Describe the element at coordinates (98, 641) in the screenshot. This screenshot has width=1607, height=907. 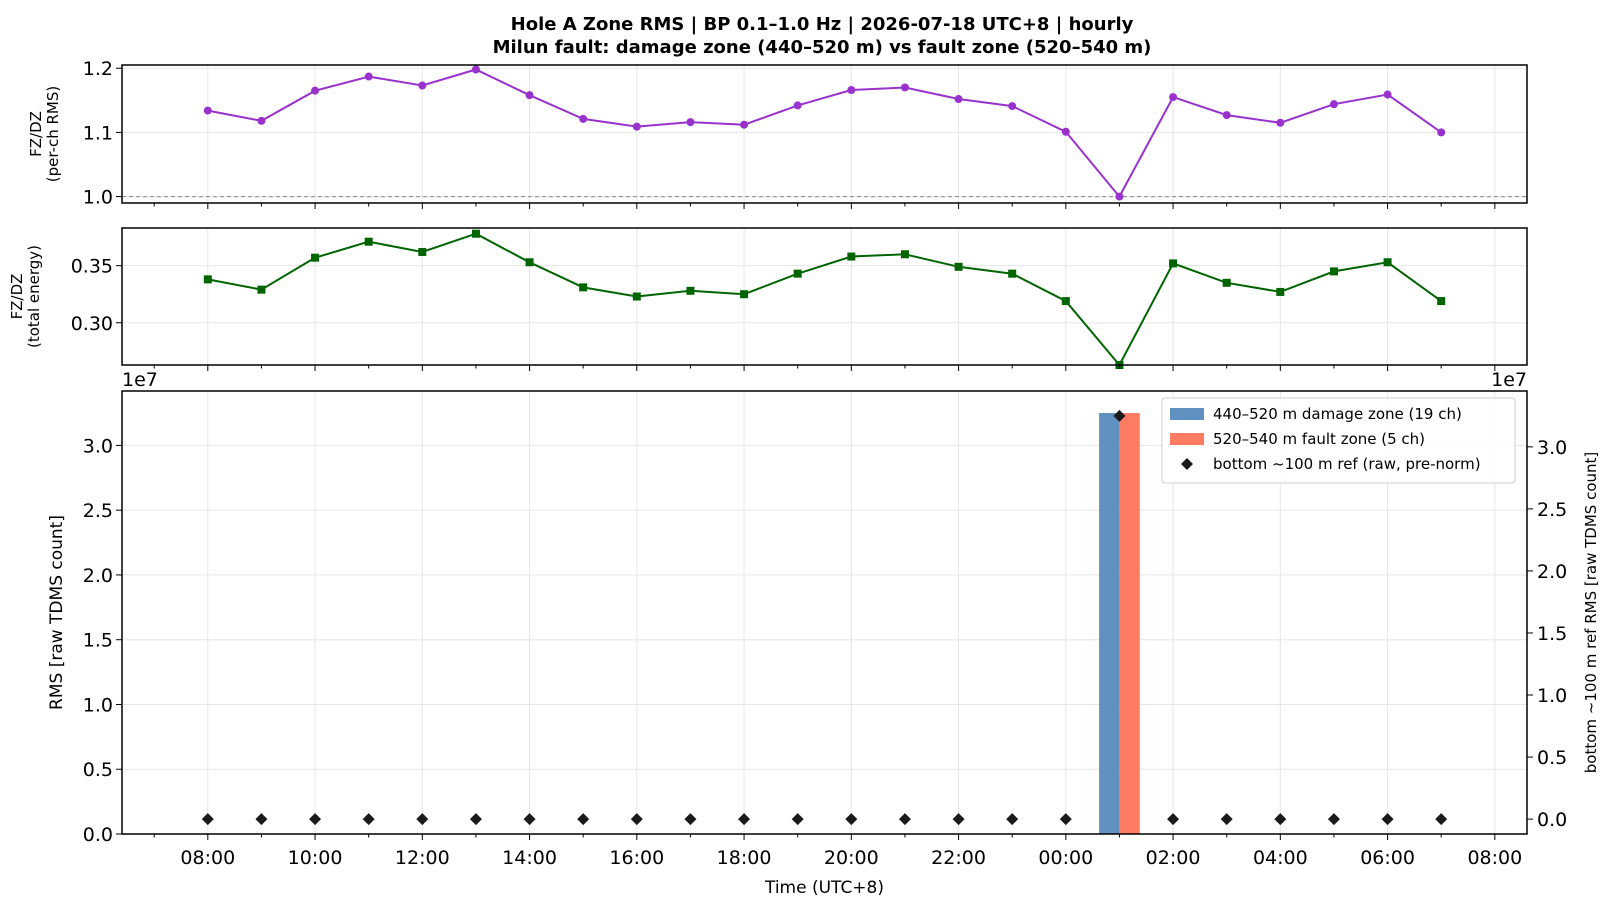
I see `y-tick-label: 1.5` at that location.